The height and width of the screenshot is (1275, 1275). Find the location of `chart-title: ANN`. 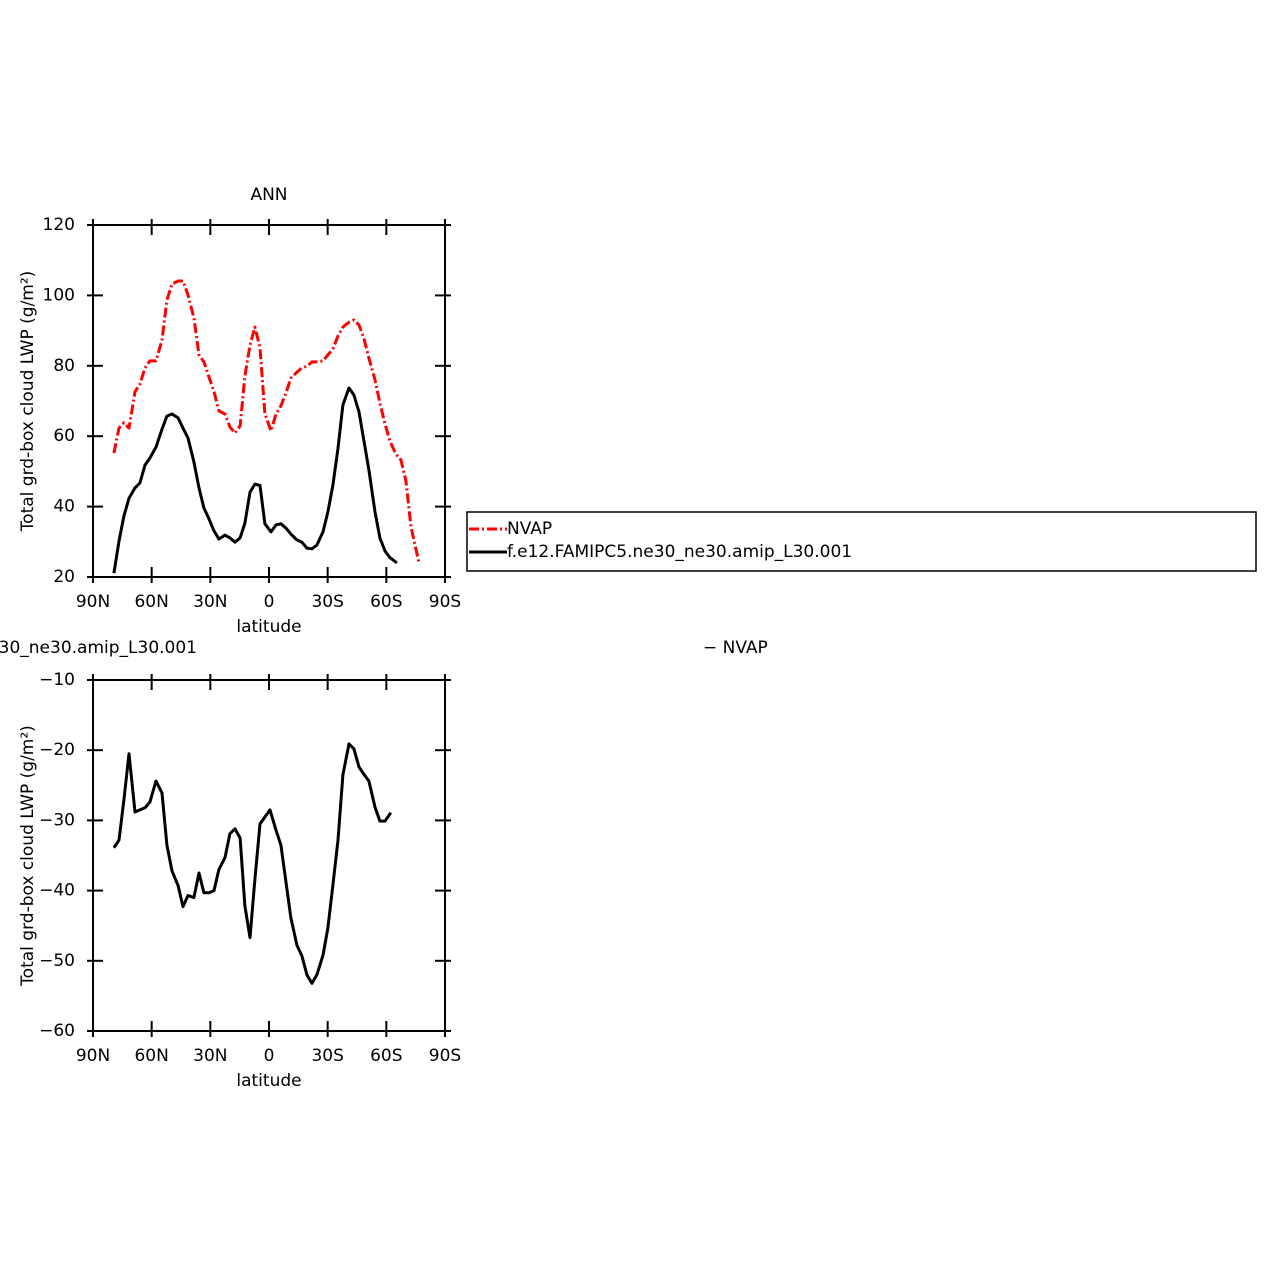

chart-title: ANN is located at coordinates (268, 195).